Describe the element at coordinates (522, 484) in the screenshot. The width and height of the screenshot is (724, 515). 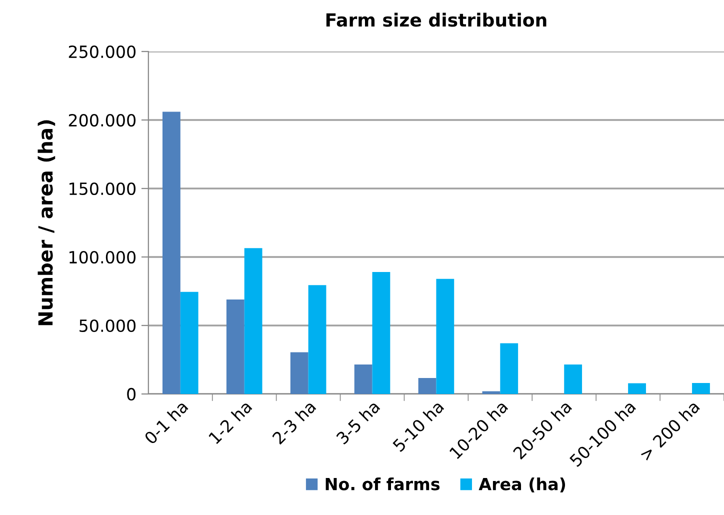
I see `legend-label: Area (ha)` at that location.